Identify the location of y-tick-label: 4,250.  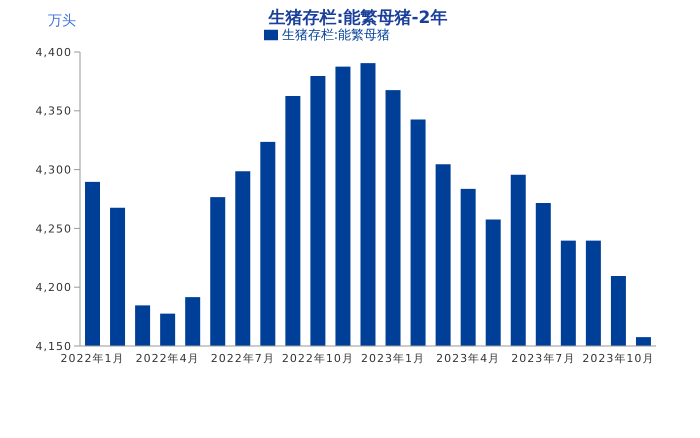
(54, 229).